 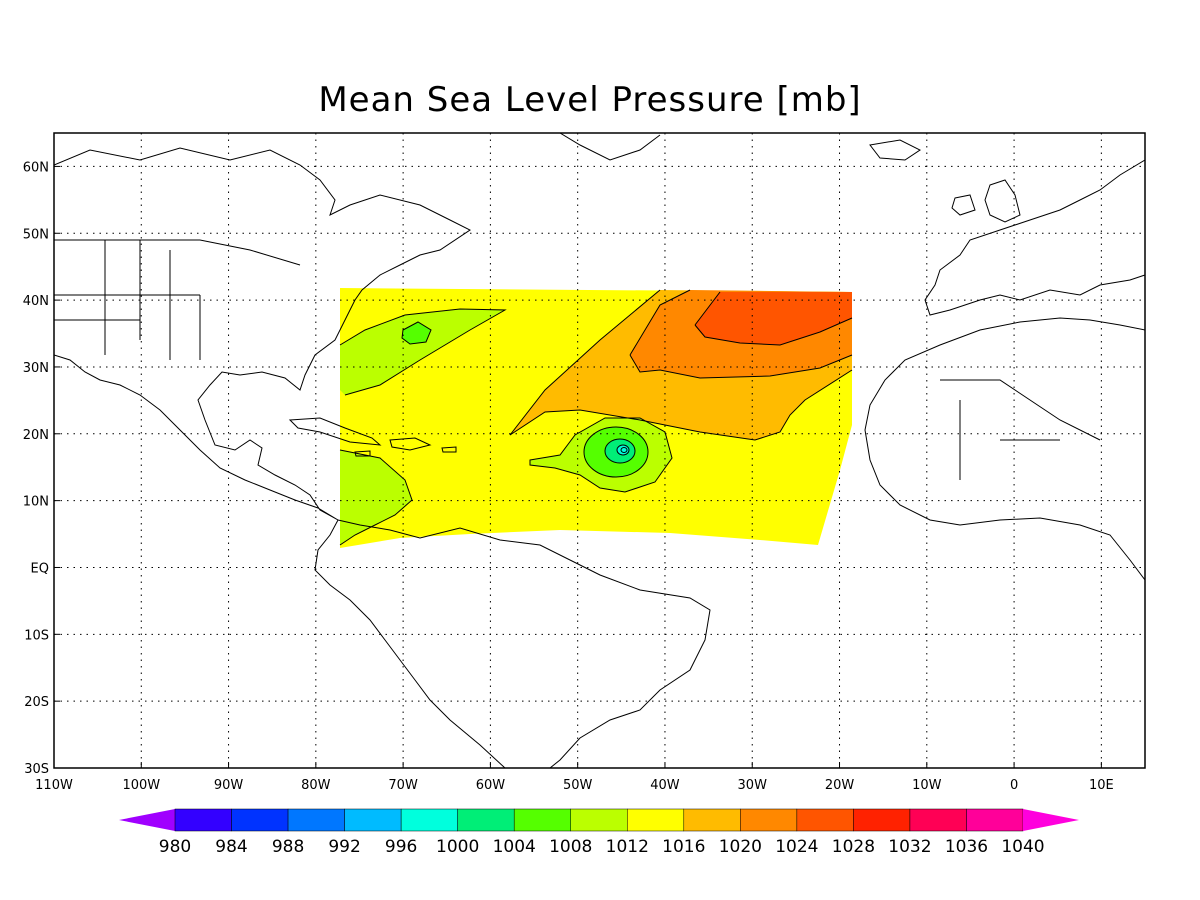 What do you see at coordinates (1002, 201) in the screenshot?
I see `coastline-british-isles` at bounding box center [1002, 201].